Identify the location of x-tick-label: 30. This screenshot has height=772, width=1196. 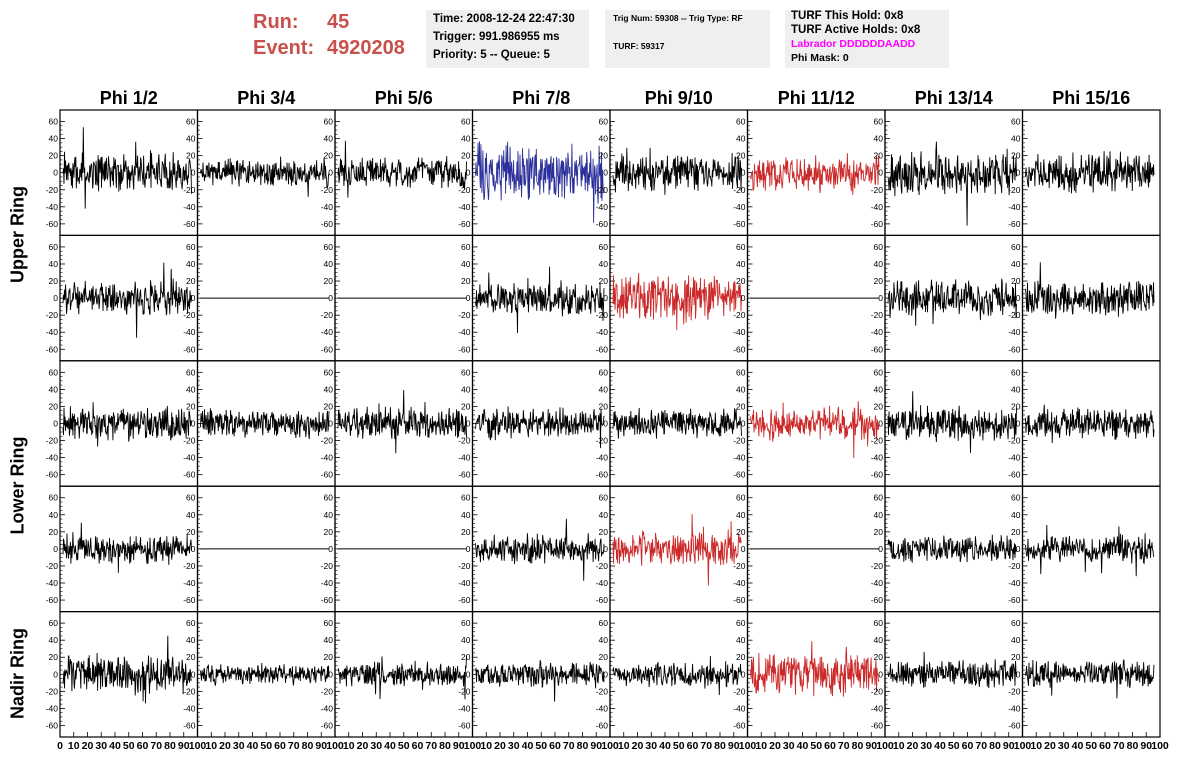
(239, 746).